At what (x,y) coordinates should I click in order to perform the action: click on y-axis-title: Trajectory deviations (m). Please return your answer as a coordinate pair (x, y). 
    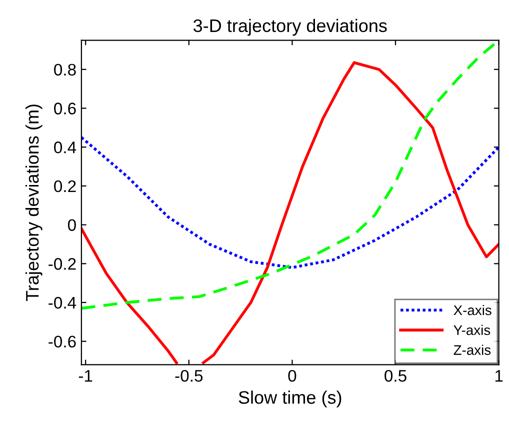
    Looking at the image, I should click on (33, 203).